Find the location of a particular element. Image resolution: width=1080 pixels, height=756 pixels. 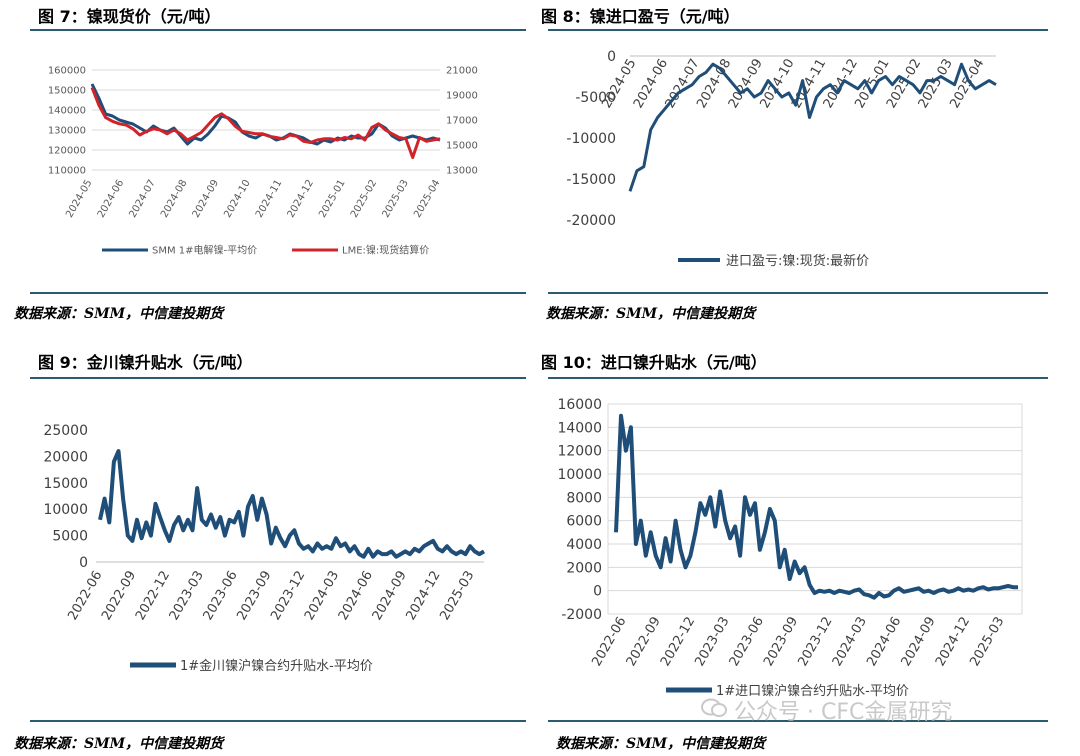

chart7-y-left-tick: 150000 is located at coordinates (67, 91).